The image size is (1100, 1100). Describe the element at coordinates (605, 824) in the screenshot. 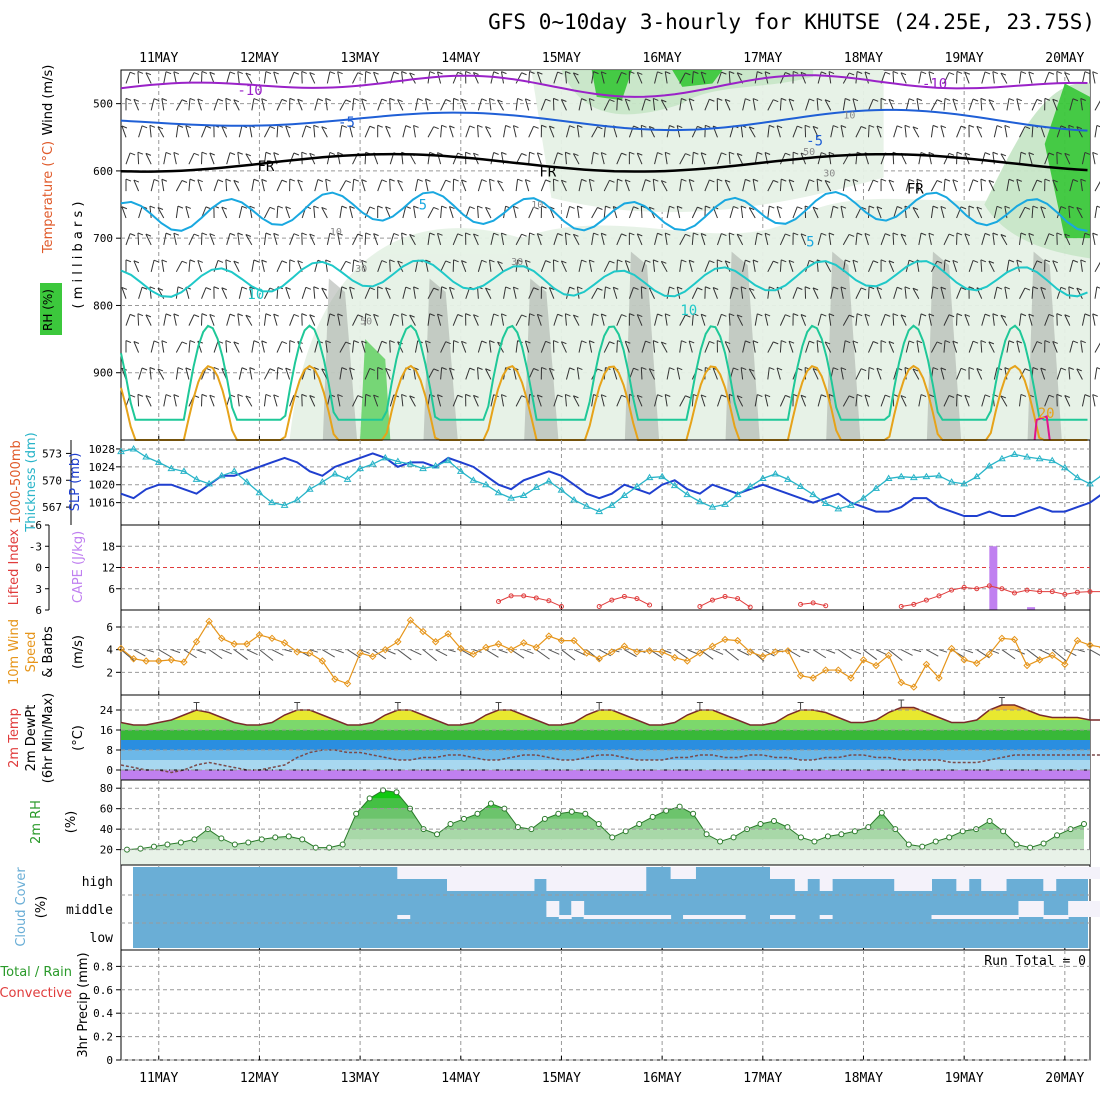

I see `rh-band` at that location.